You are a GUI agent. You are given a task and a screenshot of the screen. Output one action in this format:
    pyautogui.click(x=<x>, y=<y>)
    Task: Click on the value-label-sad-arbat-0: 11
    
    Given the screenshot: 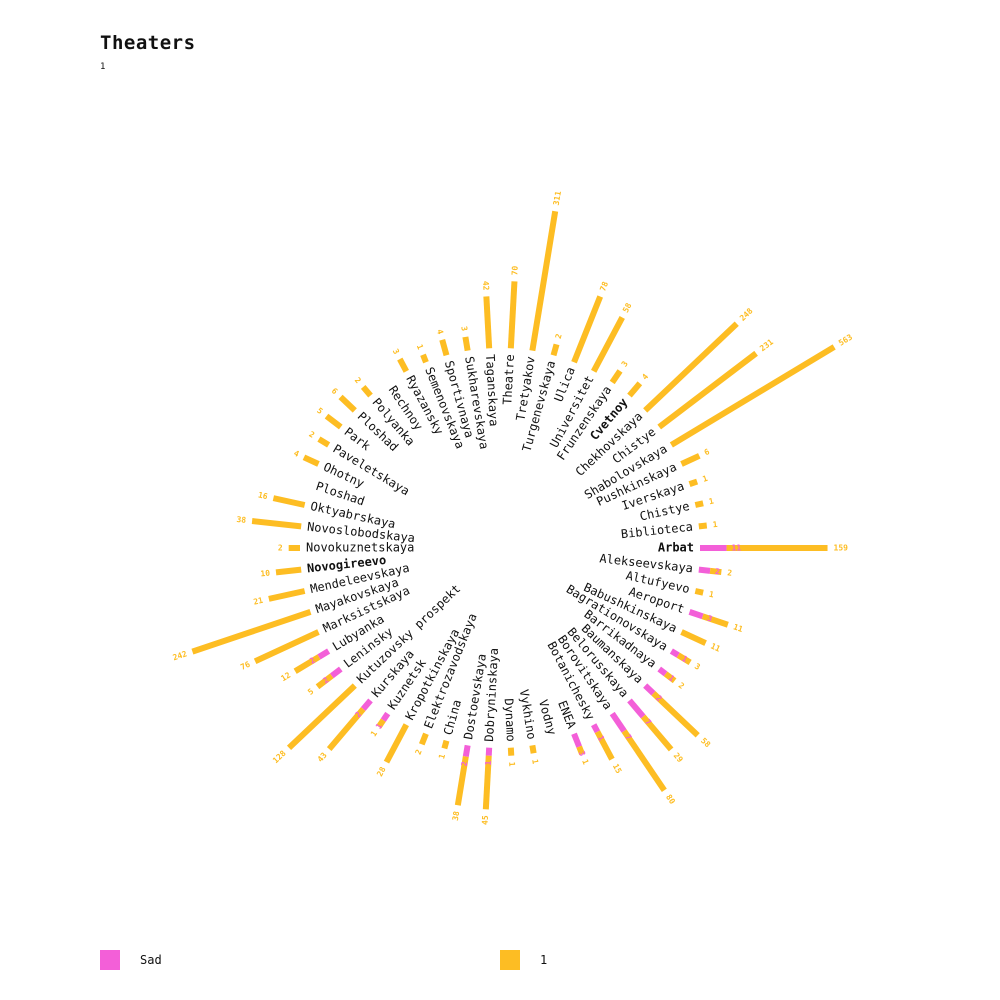 What is the action you would take?
    pyautogui.click(x=737, y=548)
    